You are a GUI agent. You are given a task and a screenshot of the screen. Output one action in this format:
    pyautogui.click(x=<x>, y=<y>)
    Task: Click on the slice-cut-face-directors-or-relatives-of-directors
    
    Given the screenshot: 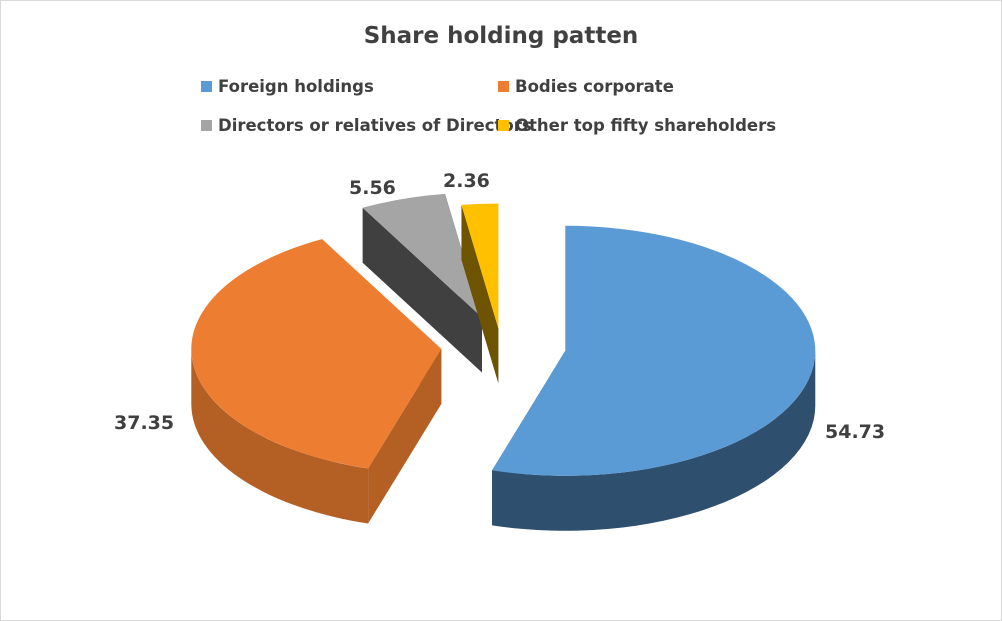 What is the action you would take?
    pyautogui.click(x=422, y=290)
    